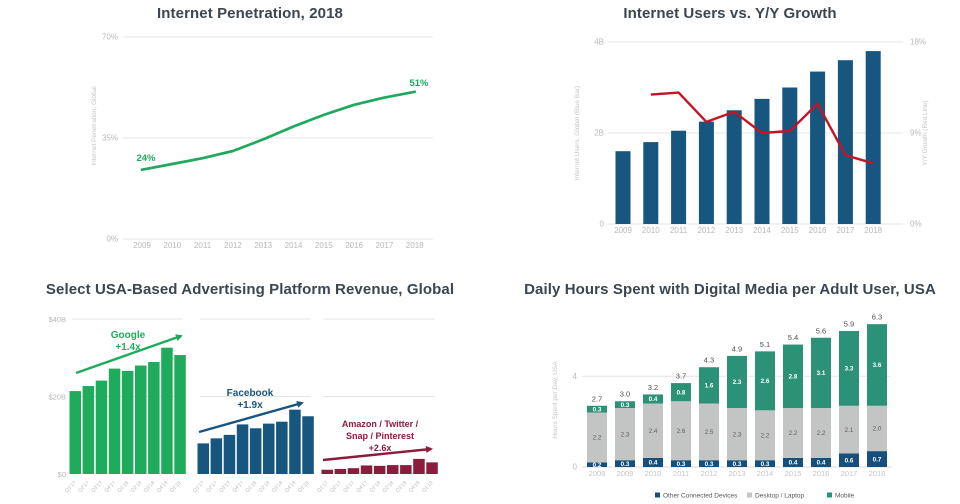 This screenshot has width=960, height=504. I want to click on segment-value-label: 2.6, so click(765, 381).